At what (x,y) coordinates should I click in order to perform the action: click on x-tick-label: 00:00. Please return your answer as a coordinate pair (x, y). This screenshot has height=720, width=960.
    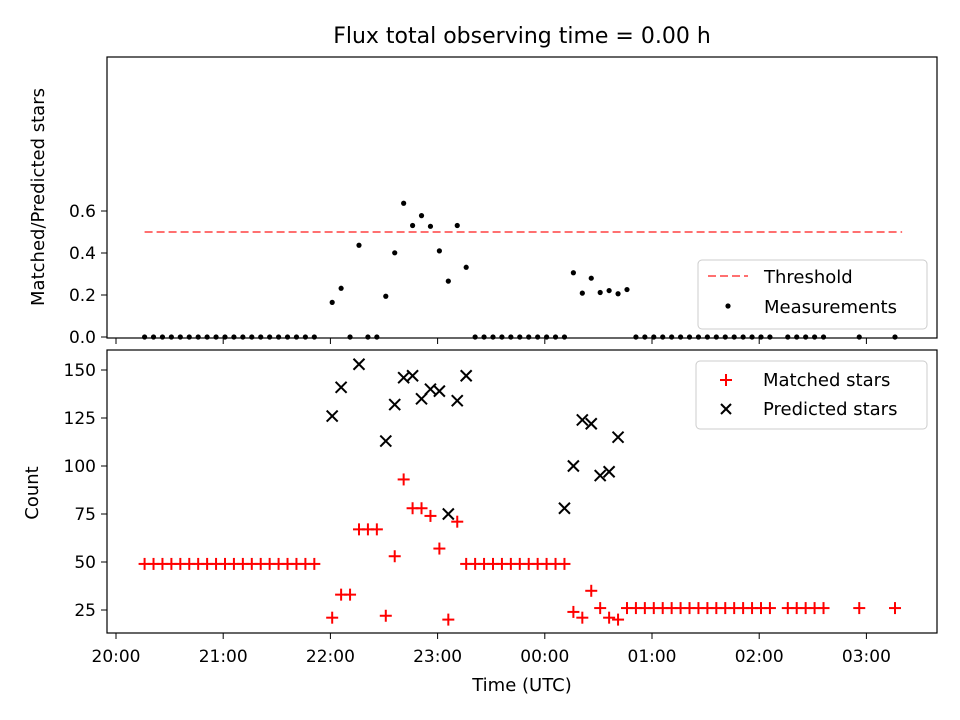
    Looking at the image, I should click on (544, 657).